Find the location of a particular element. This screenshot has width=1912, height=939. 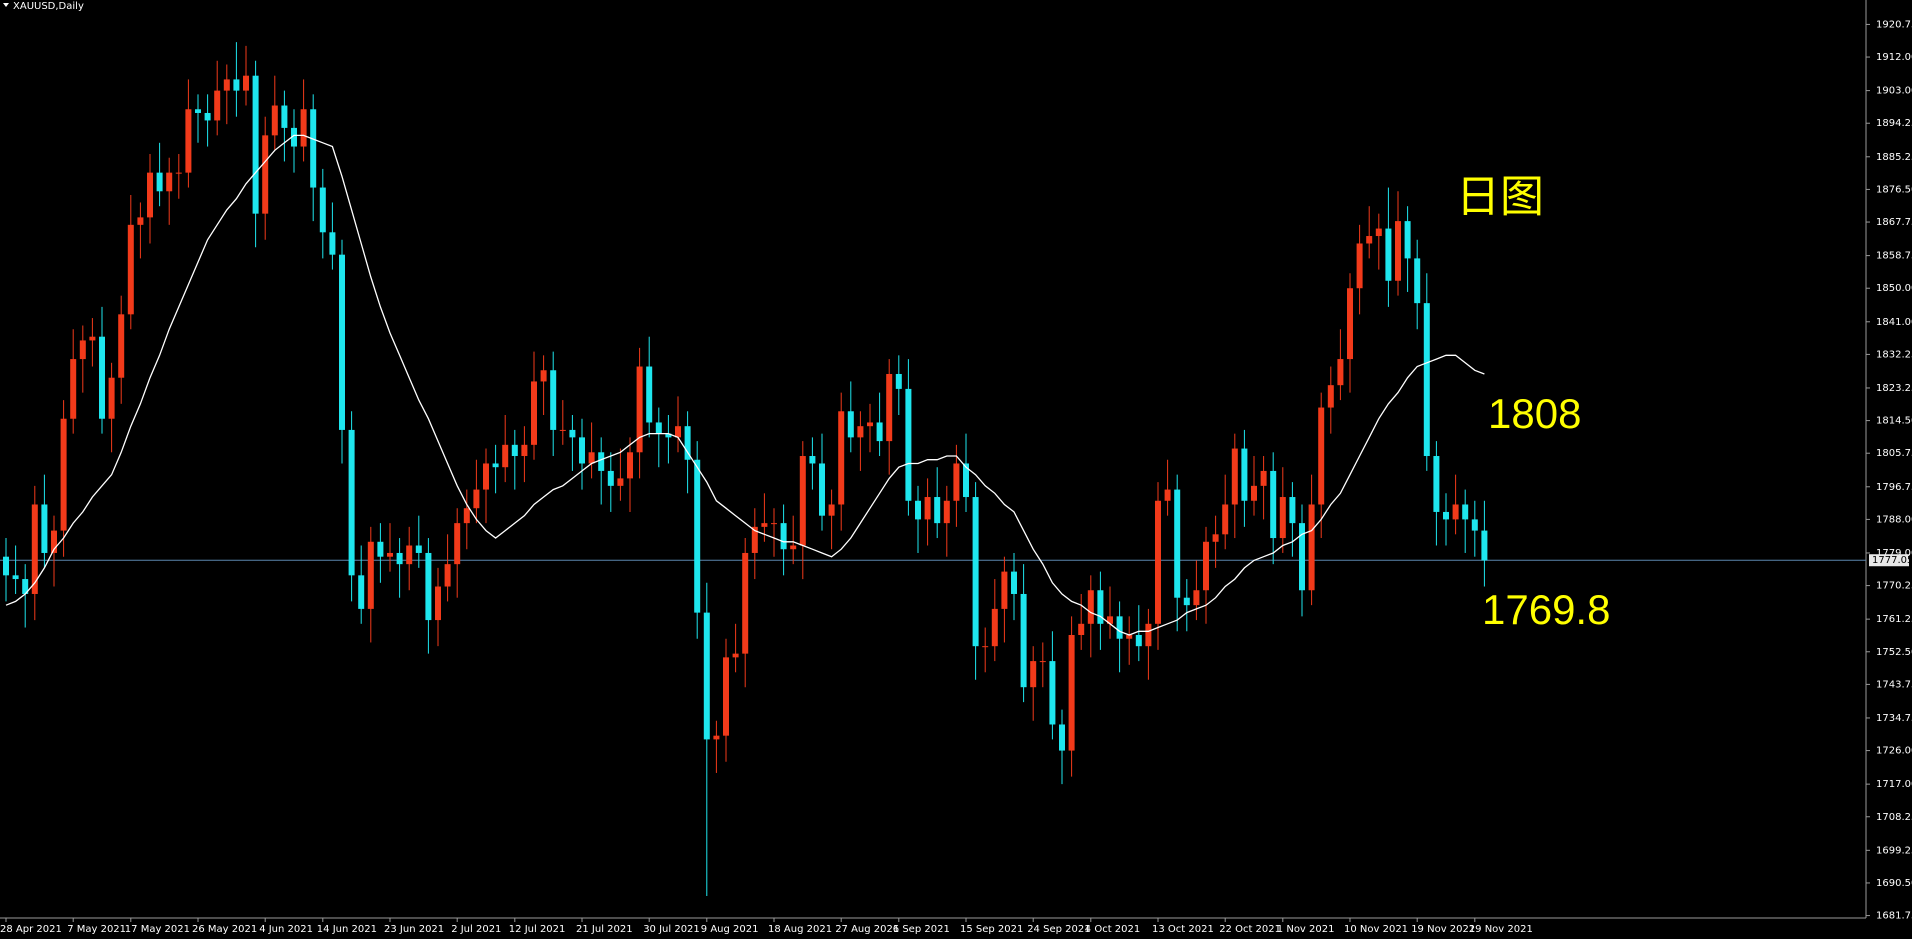

y-tick-label: 1885.25 is located at coordinates (1894, 157).